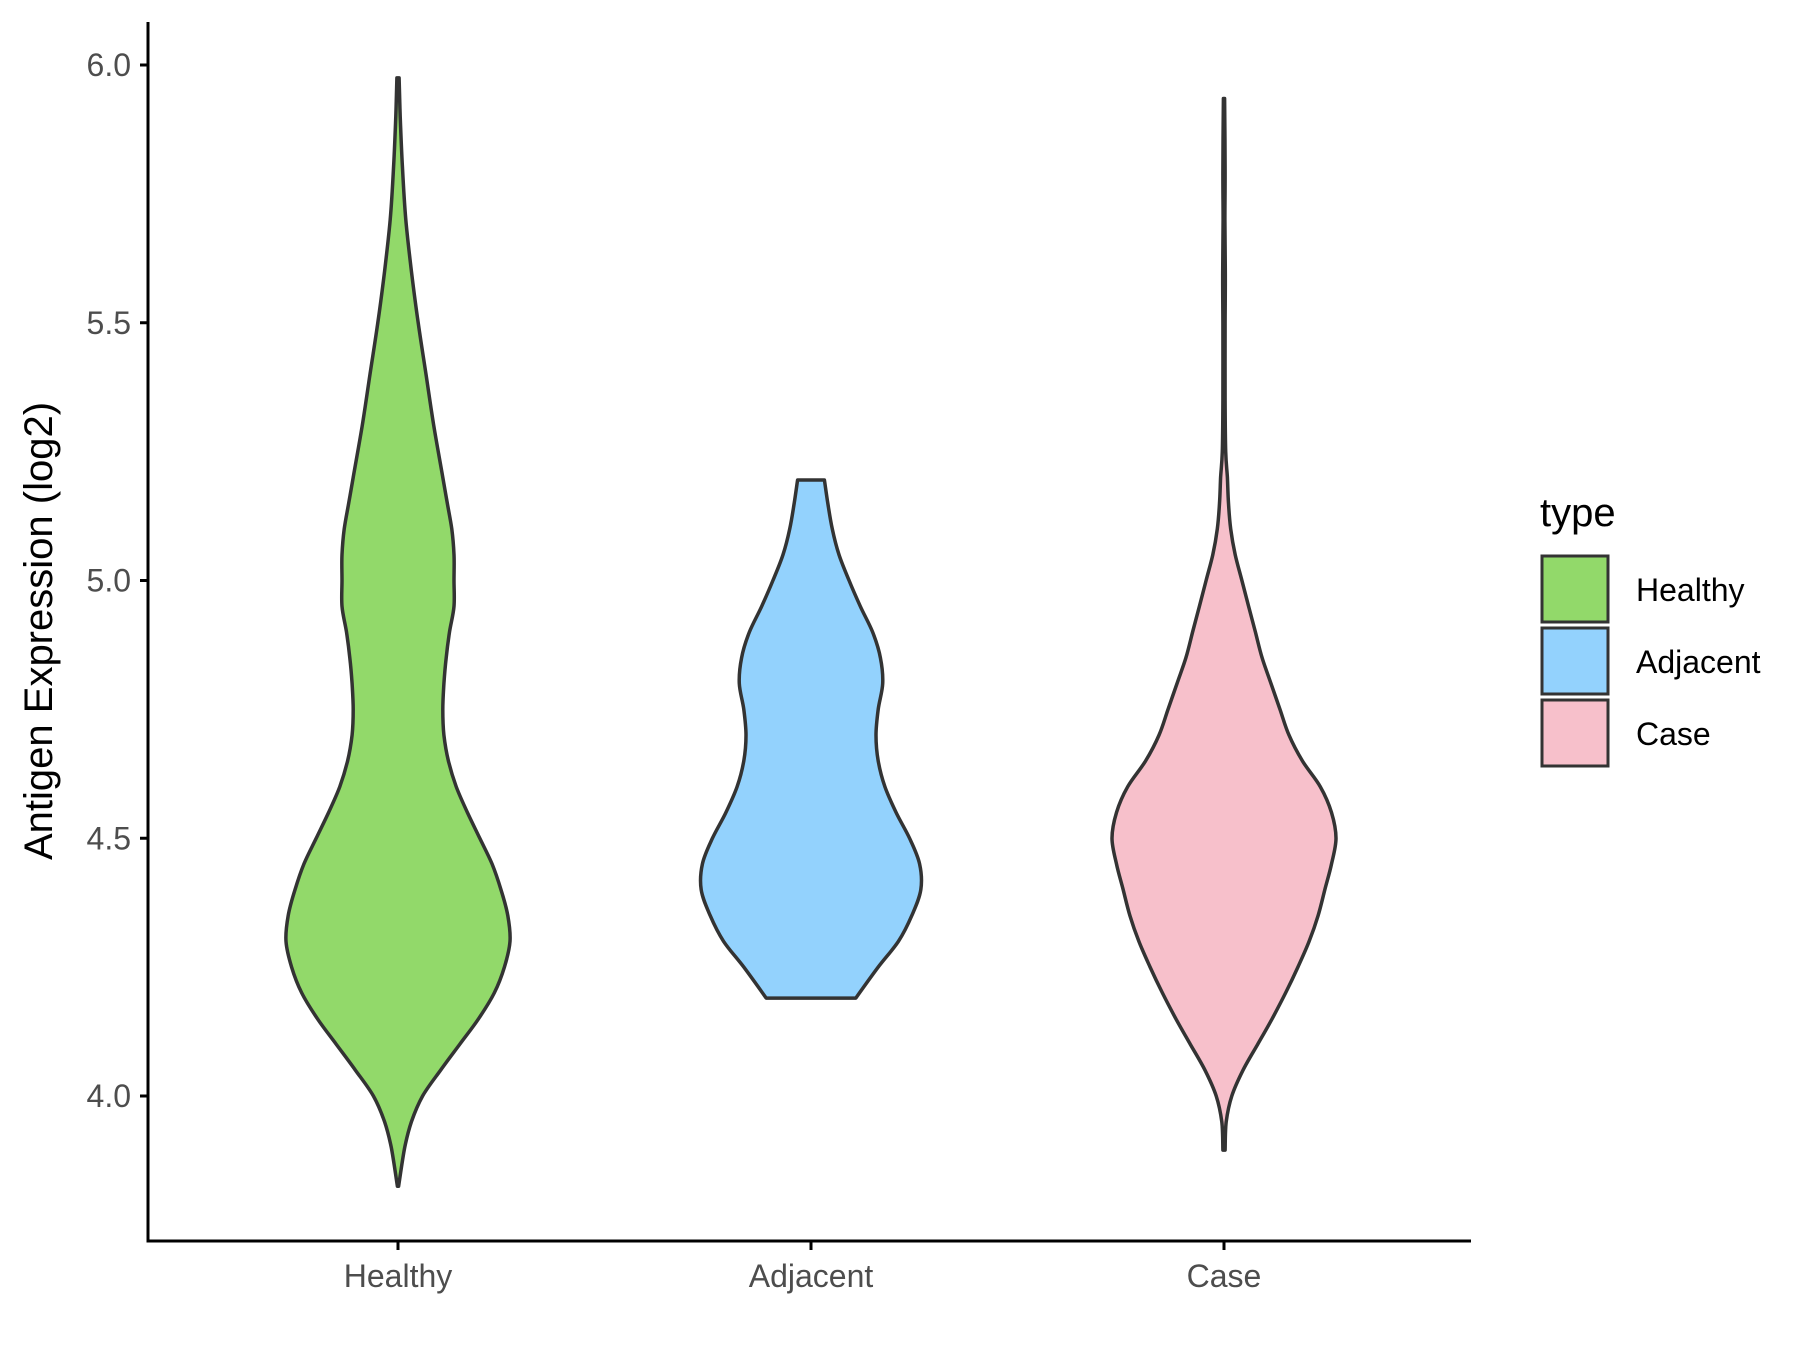 This screenshot has width=1800, height=1350. What do you see at coordinates (398, 1276) in the screenshot?
I see `x-tick-label-healthy: Healthy` at bounding box center [398, 1276].